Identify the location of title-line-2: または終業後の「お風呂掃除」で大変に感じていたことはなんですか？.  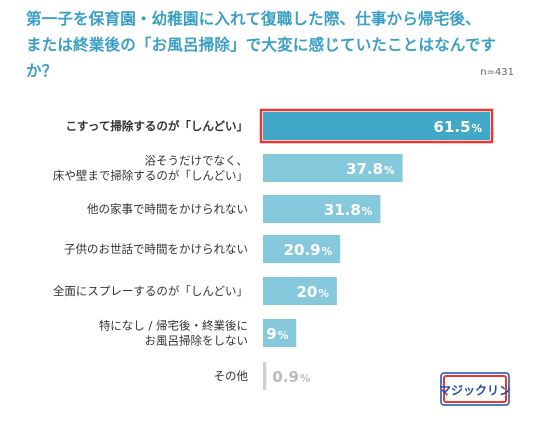
(261, 58).